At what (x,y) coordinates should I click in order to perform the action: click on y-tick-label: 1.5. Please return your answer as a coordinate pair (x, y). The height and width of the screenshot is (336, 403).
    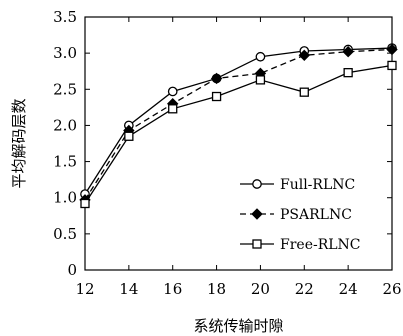
    Looking at the image, I should click on (65, 162).